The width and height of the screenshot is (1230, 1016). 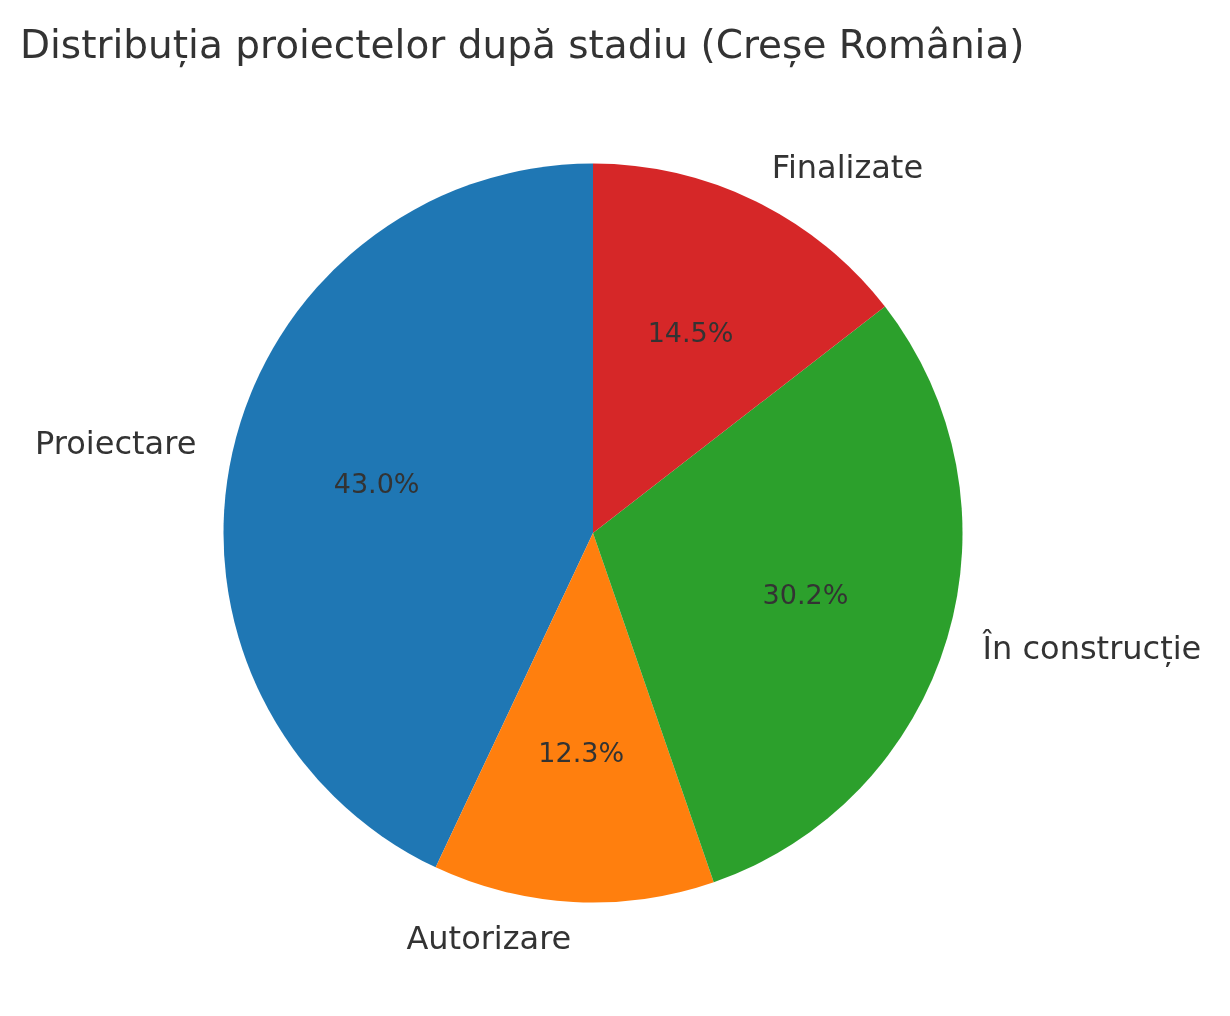 What do you see at coordinates (805, 595) in the screenshot?
I see `data-label: 30.2%` at bounding box center [805, 595].